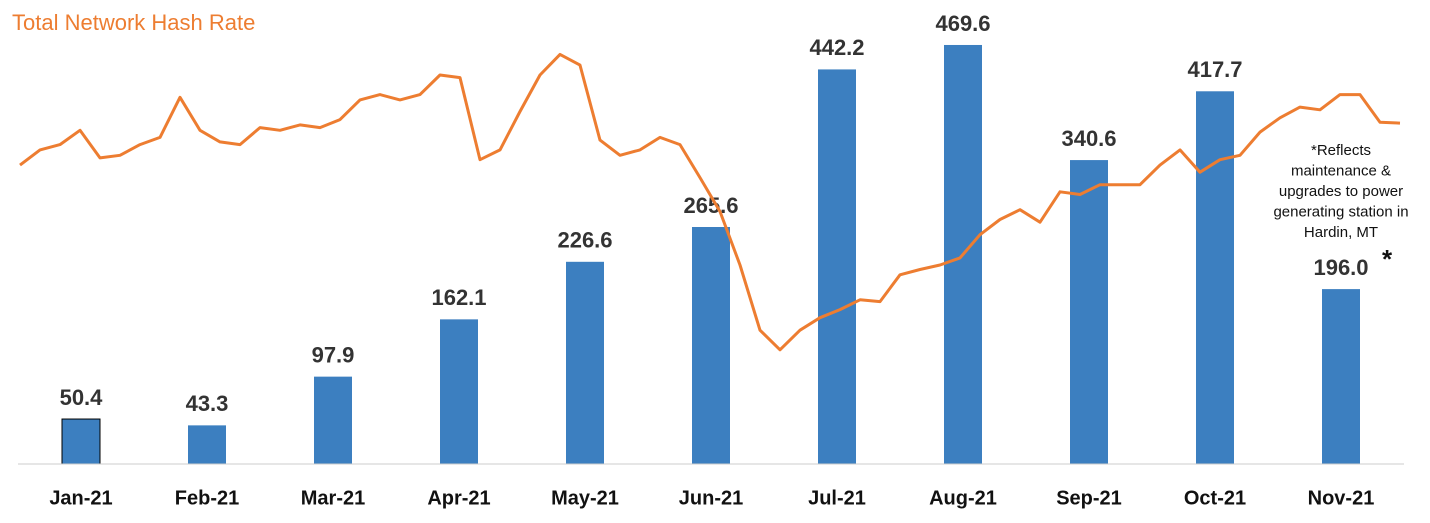  Describe the element at coordinates (584, 240) in the screenshot. I see `data-label: 226.6` at that location.